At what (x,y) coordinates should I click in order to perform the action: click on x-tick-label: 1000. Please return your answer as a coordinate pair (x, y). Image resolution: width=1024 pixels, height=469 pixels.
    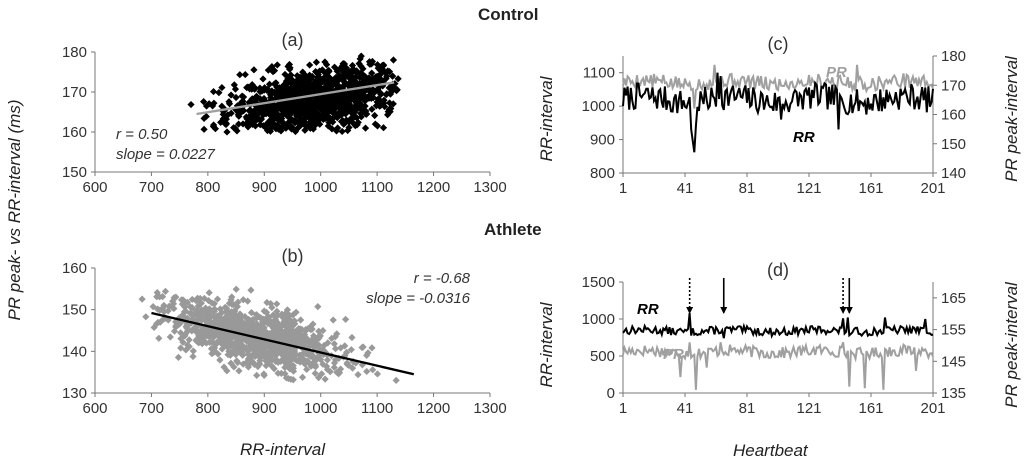
    Looking at the image, I should click on (320, 187).